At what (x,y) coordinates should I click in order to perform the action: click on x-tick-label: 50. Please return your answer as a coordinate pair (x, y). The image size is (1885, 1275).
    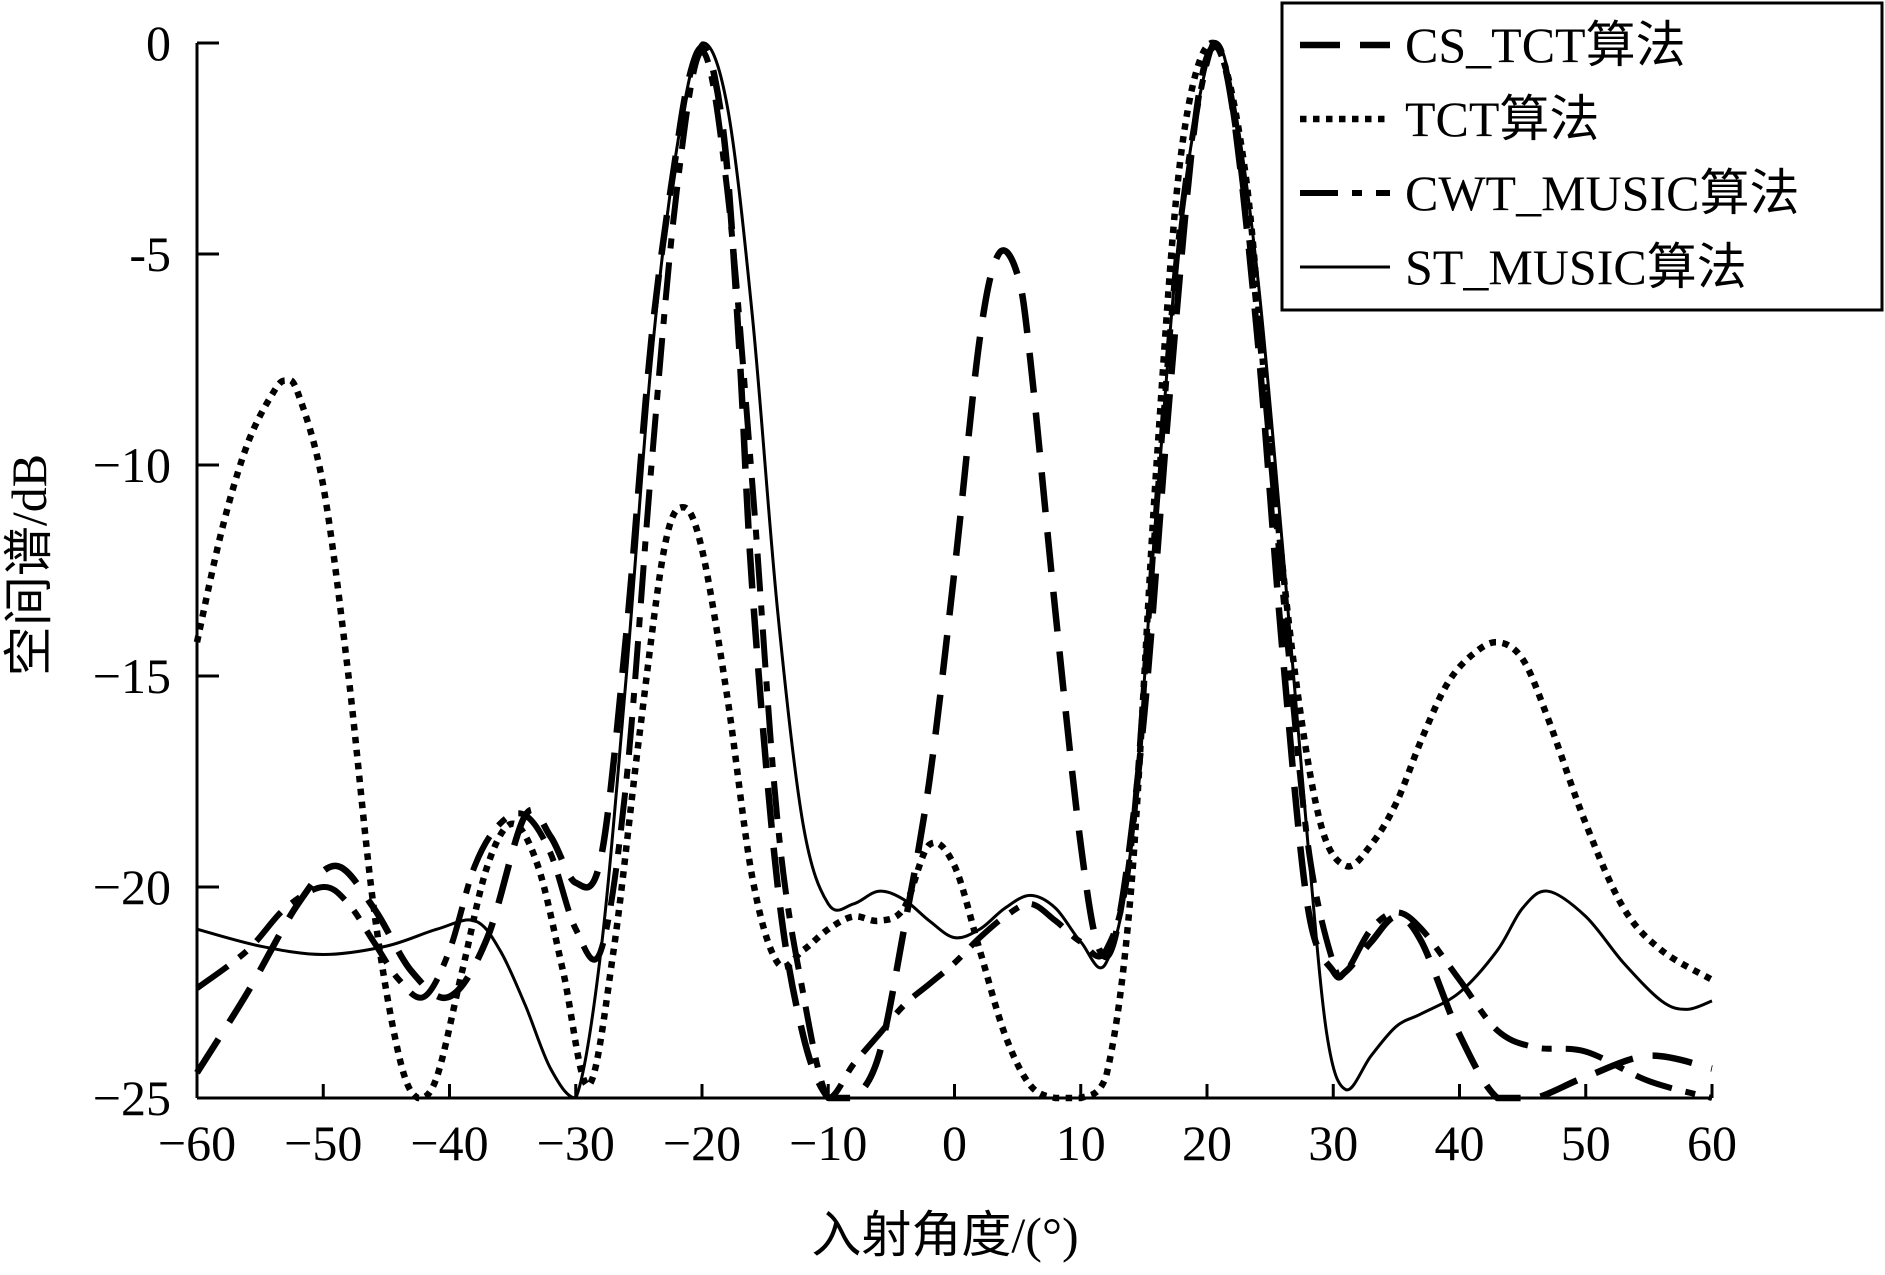
    Looking at the image, I should click on (1586, 1143).